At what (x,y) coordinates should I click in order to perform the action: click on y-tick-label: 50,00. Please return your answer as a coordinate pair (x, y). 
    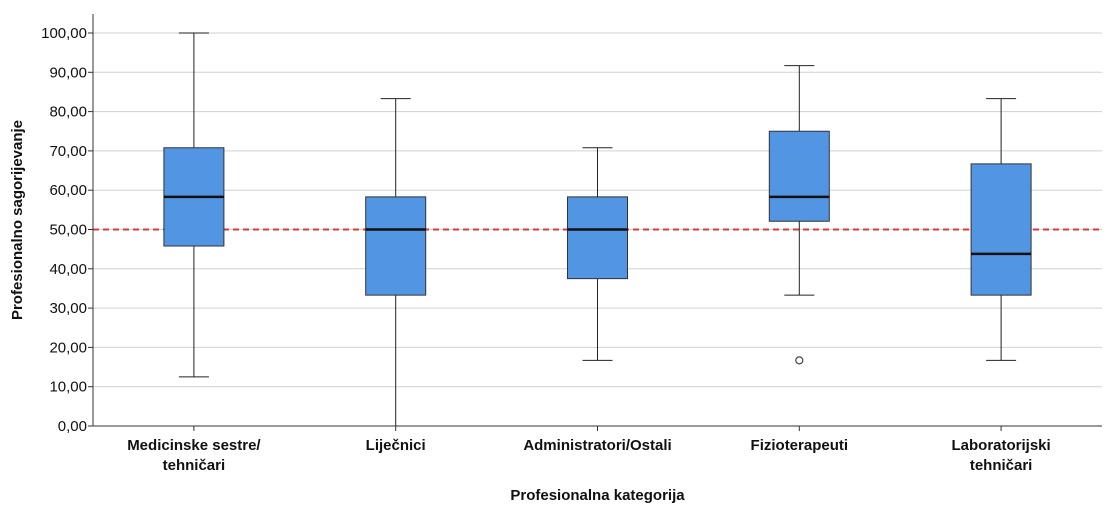
    Looking at the image, I should click on (68, 230).